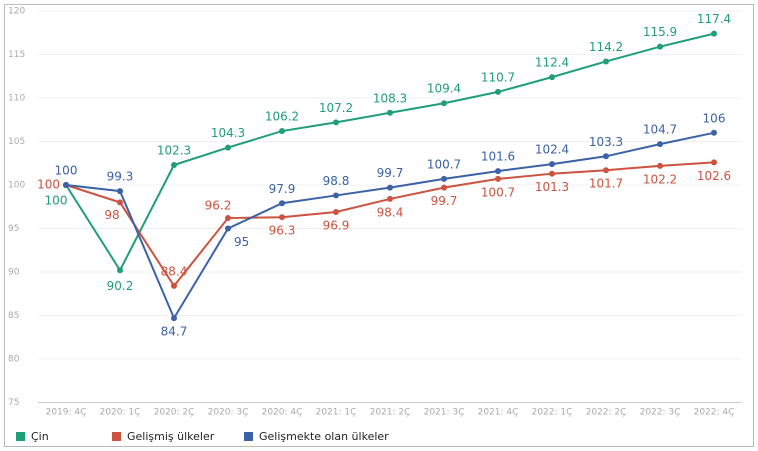 Image resolution: width=758 pixels, height=451 pixels. I want to click on x-tick-label: 2022: 1Ç, so click(552, 413).